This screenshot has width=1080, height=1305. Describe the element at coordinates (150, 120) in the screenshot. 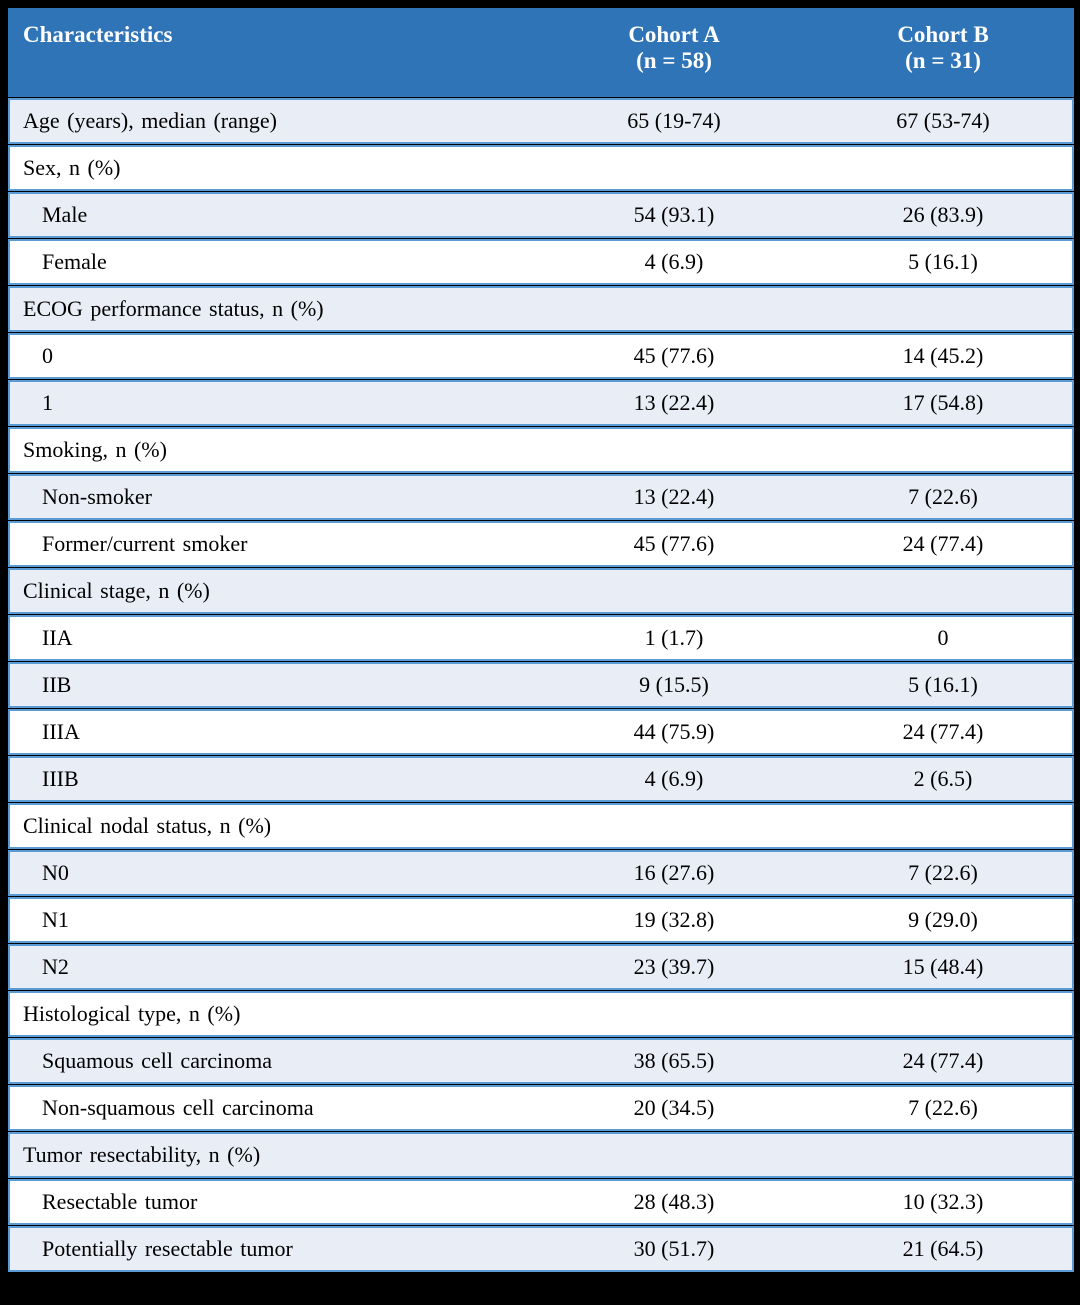

I see `row-label: Age (years), median (range)` at that location.